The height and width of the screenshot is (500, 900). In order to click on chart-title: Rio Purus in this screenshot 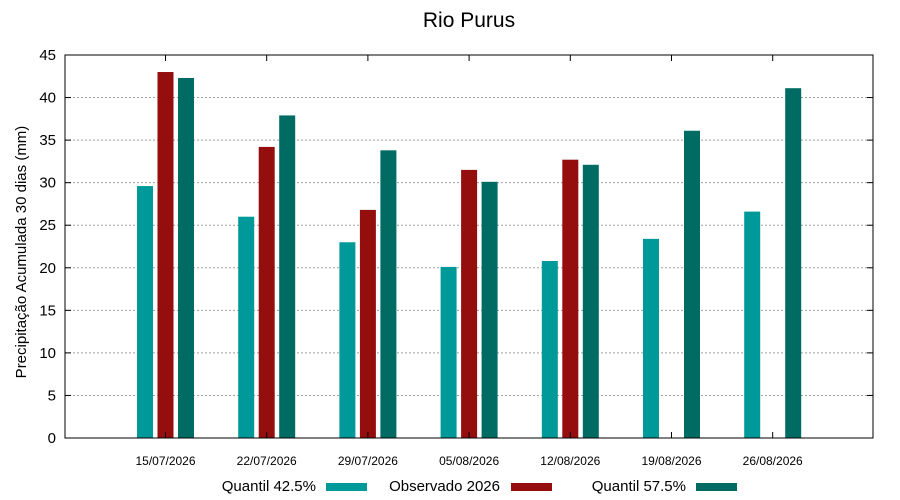, I will do `click(469, 20)`.